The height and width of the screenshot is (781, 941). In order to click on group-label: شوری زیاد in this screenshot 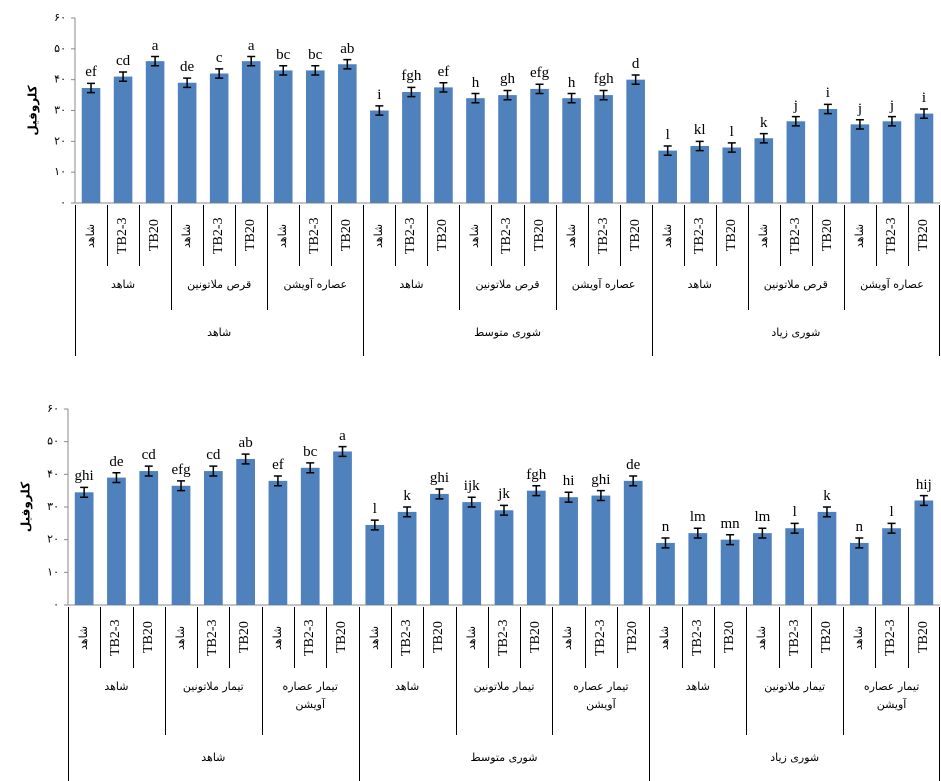, I will do `click(796, 332)`.